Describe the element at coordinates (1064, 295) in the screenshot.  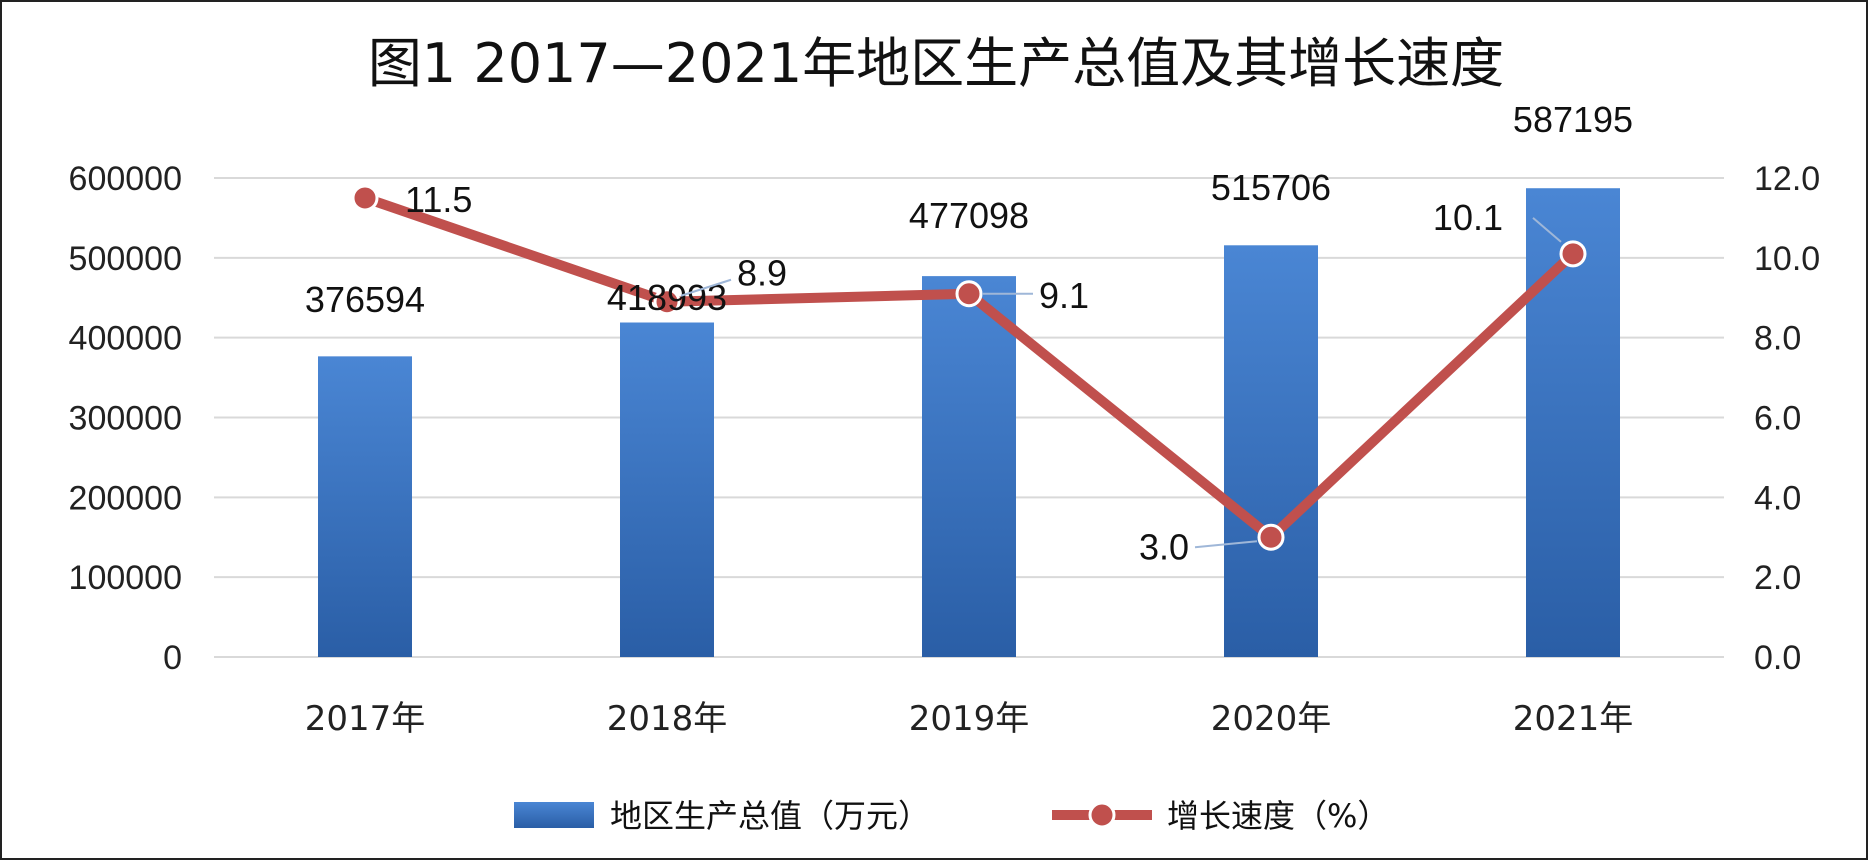
I see `line-value-label: 9.1` at that location.